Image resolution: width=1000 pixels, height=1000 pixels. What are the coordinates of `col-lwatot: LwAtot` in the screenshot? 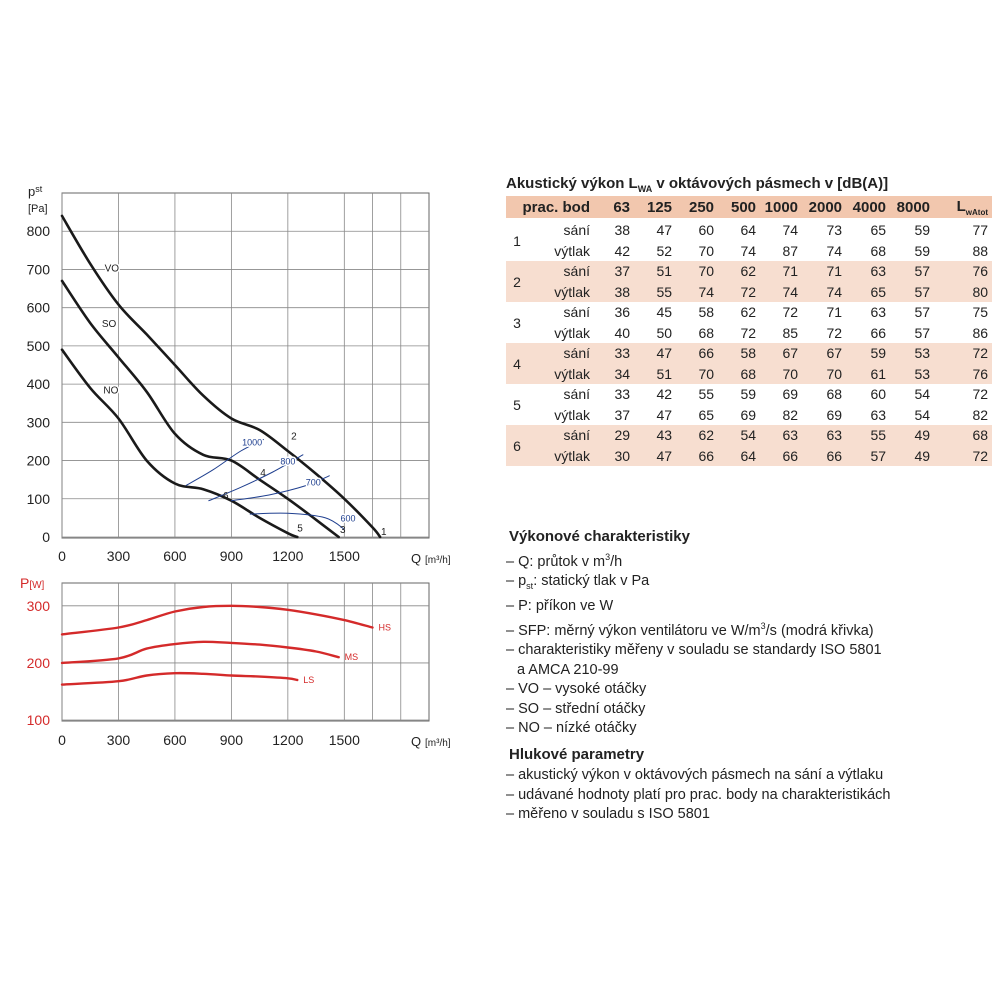 It's located at (963, 207).